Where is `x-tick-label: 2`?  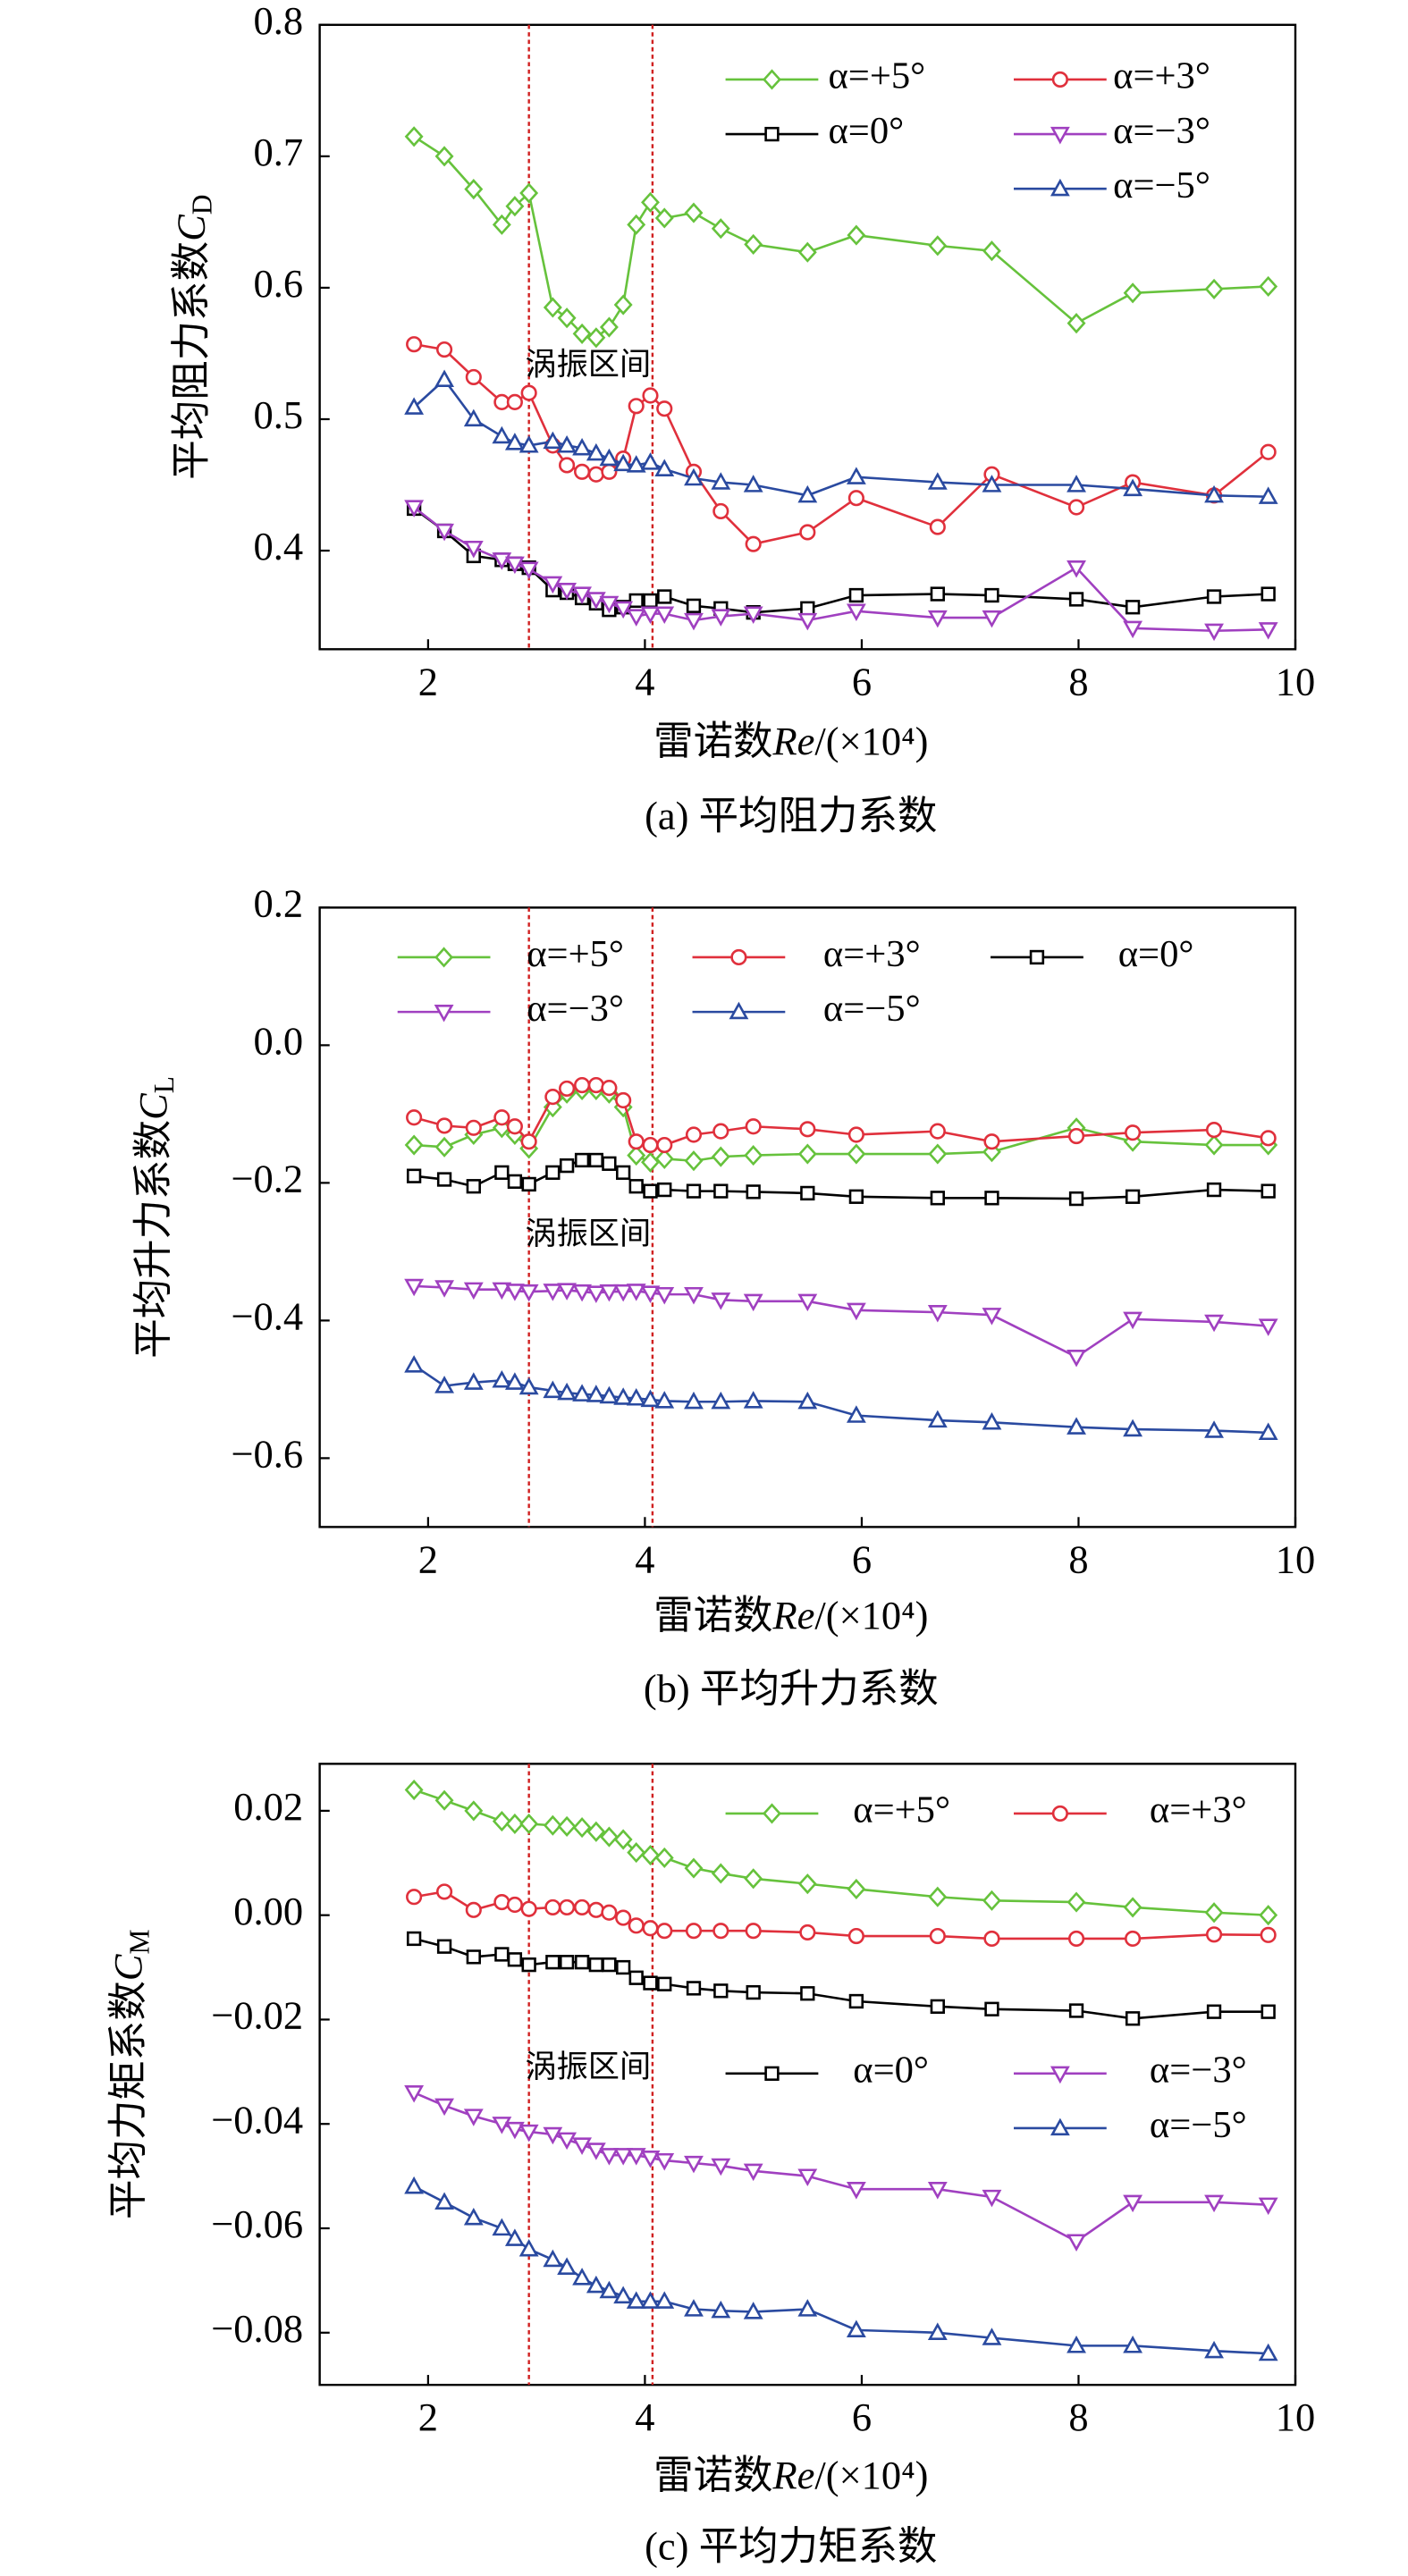
x-tick-label: 2 is located at coordinates (428, 1559).